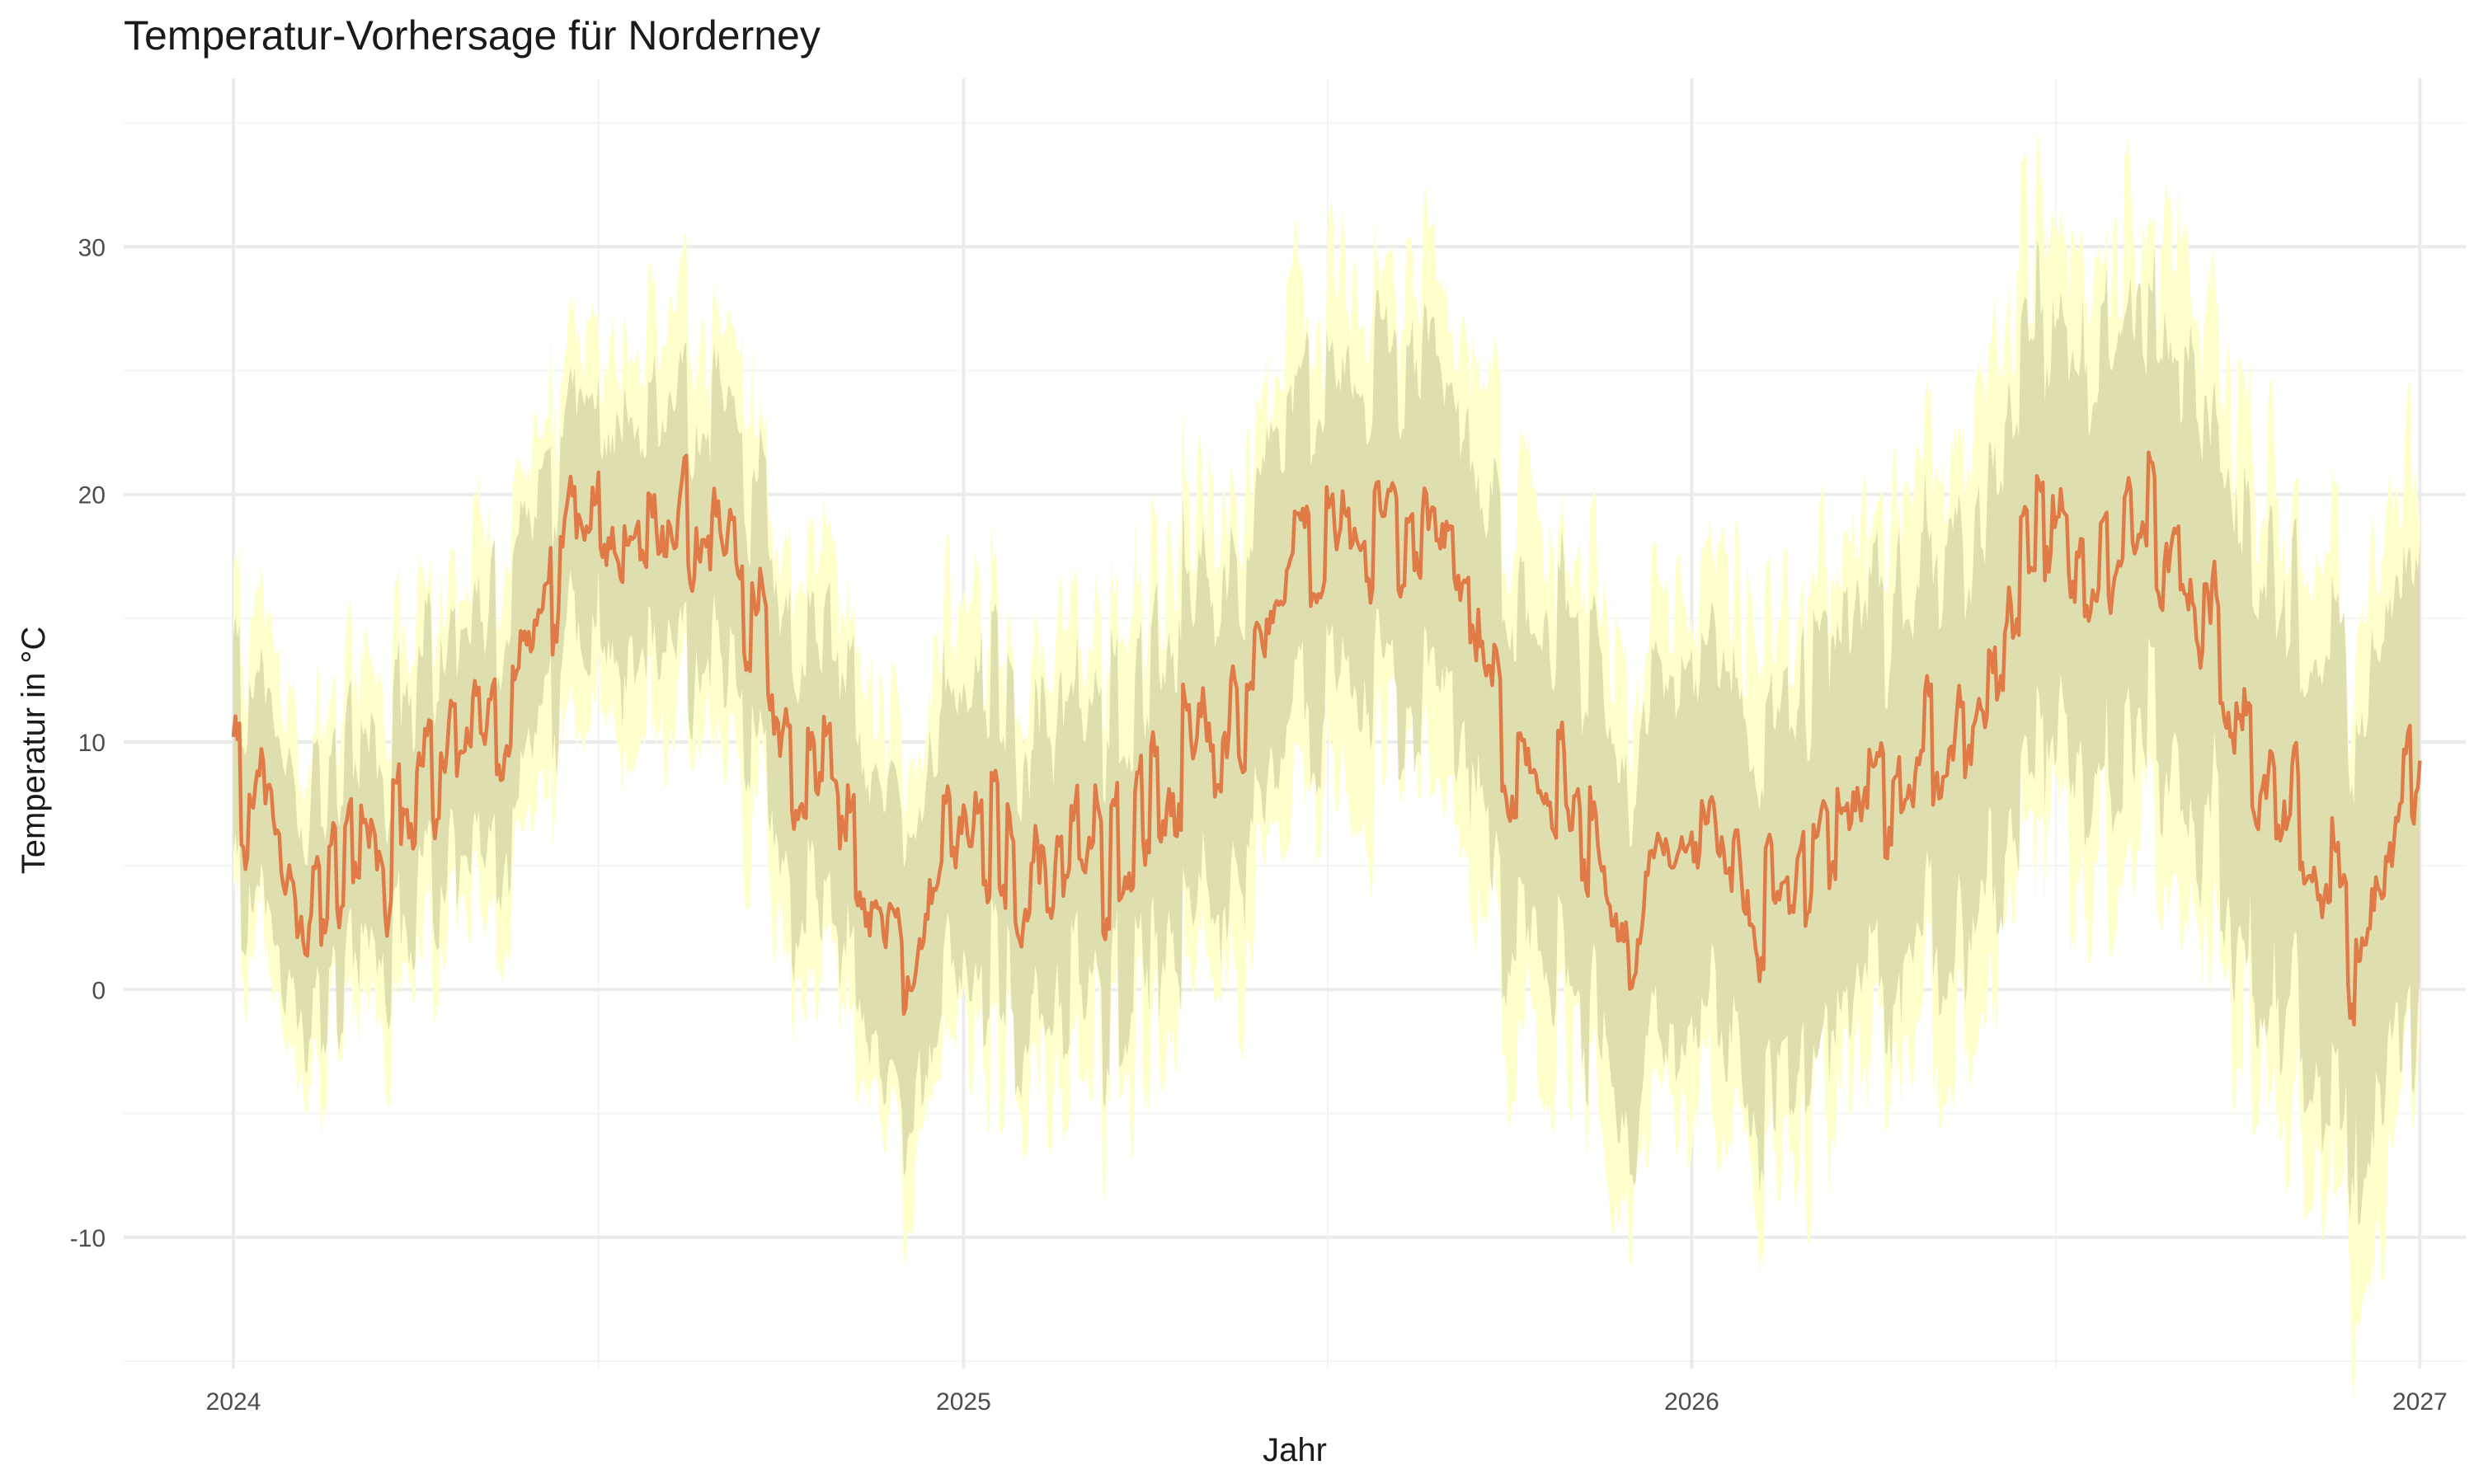 This screenshot has height=1484, width=2474. I want to click on y-axis-title: Temperatur in °C, so click(34, 751).